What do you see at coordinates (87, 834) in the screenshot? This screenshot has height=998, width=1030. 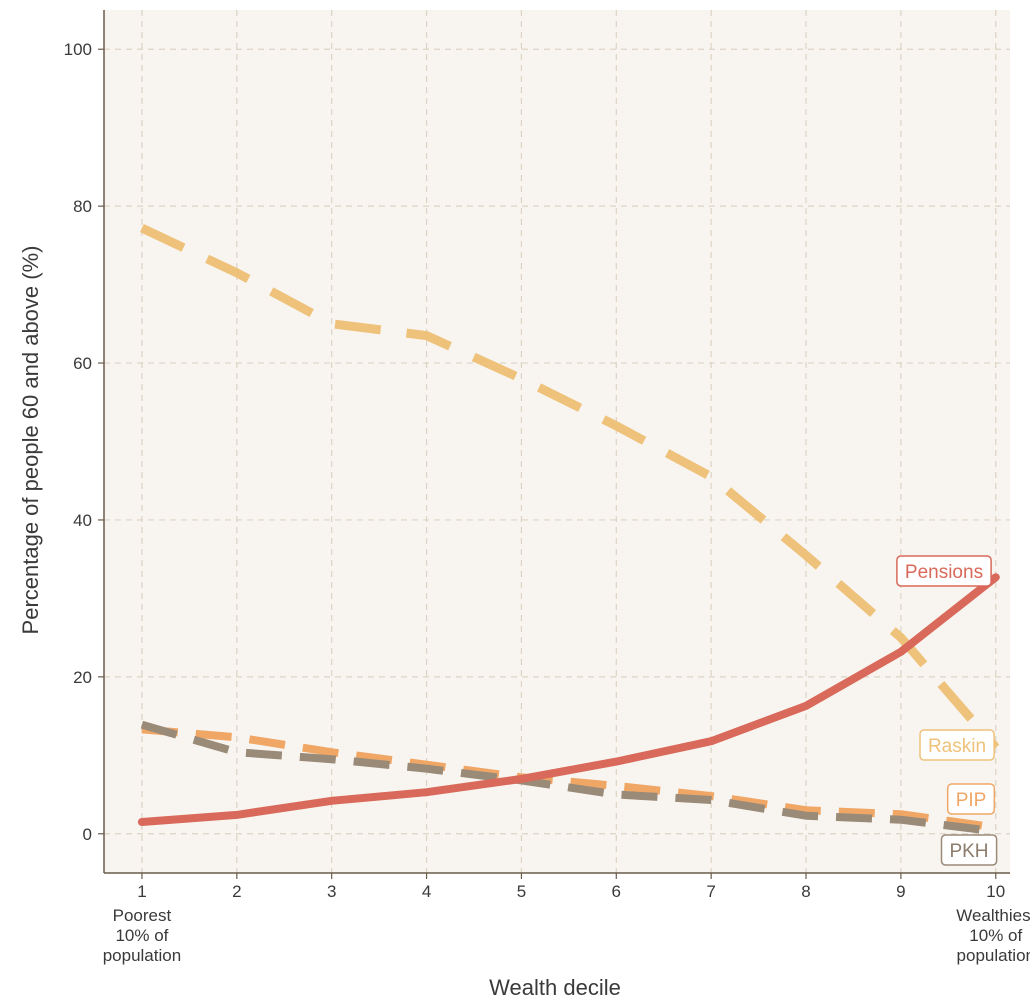 I see `y-tick-label: 0` at bounding box center [87, 834].